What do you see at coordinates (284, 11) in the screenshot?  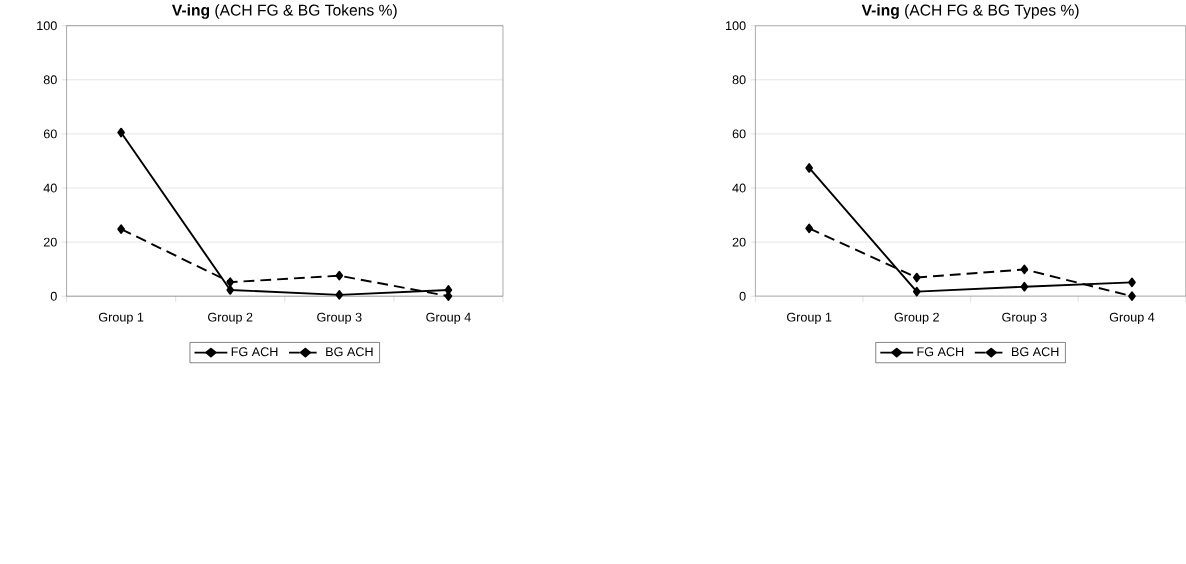 I see `chart-title: V-ing (ACH FG & BG Tokens %)` at bounding box center [284, 11].